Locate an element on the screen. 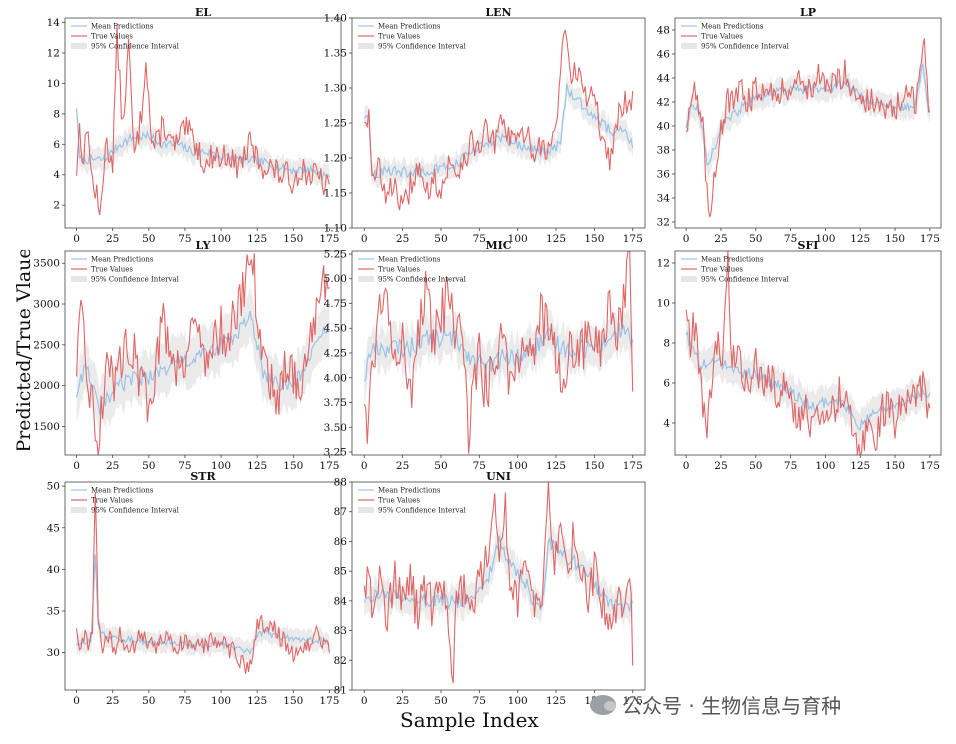 This screenshot has height=744, width=956. subplot-title: LEN is located at coordinates (498, 12).